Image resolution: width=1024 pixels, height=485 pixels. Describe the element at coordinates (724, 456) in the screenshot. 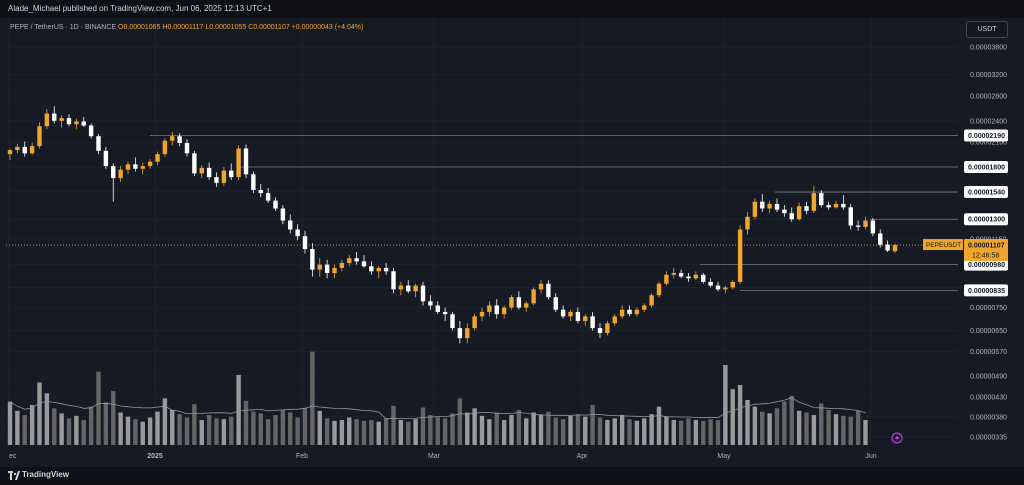

I see `x-axis-date-label: May` at that location.